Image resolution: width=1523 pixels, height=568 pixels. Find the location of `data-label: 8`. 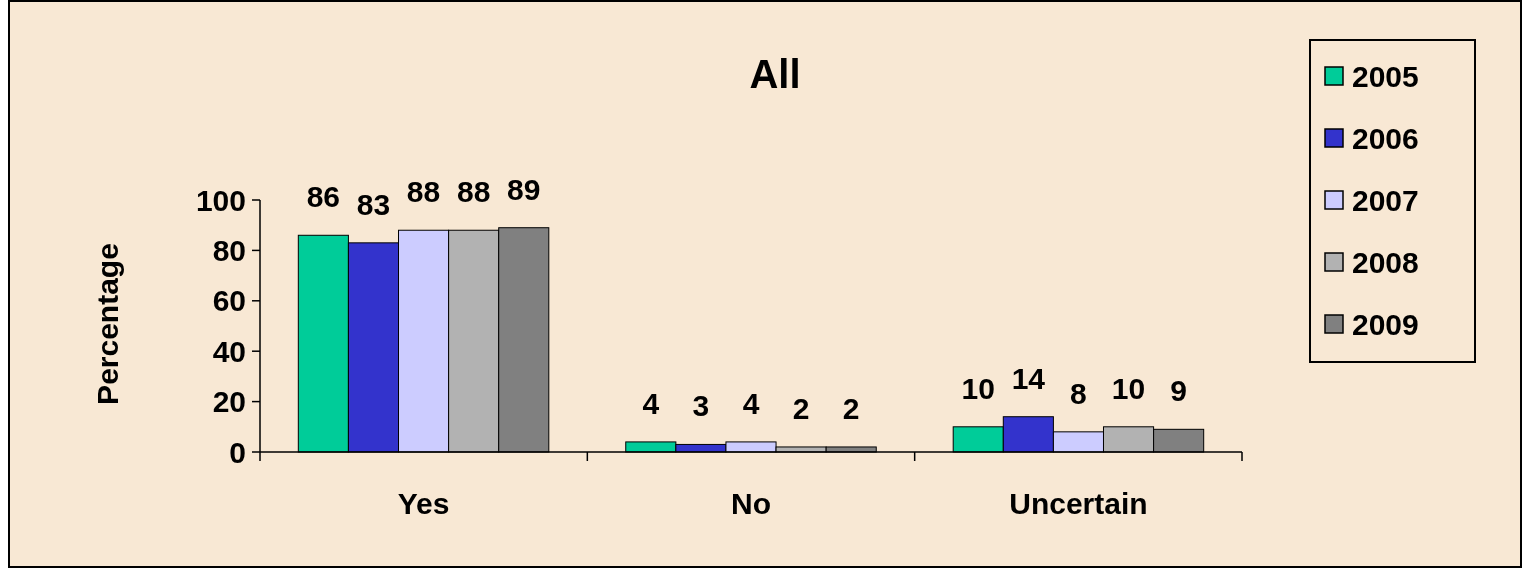

data-label: 8 is located at coordinates (1078, 393).